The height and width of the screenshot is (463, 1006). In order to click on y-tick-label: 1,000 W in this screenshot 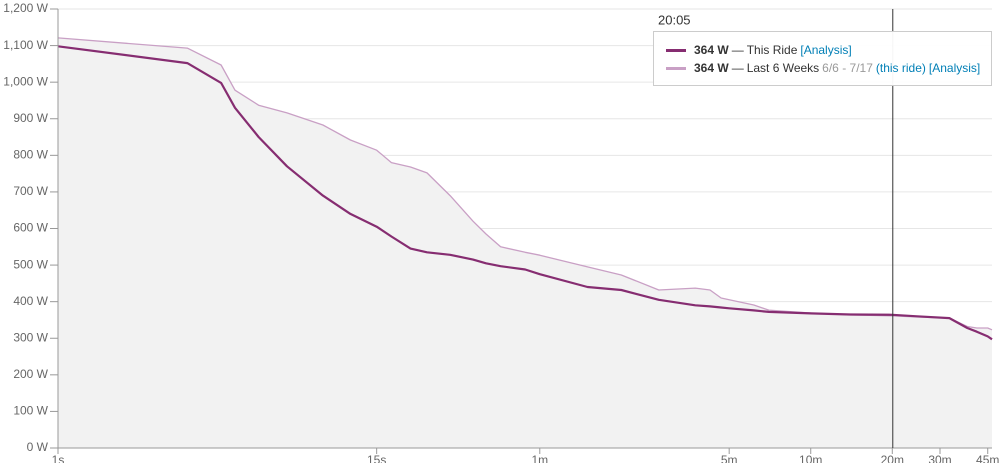, I will do `click(25, 81)`.